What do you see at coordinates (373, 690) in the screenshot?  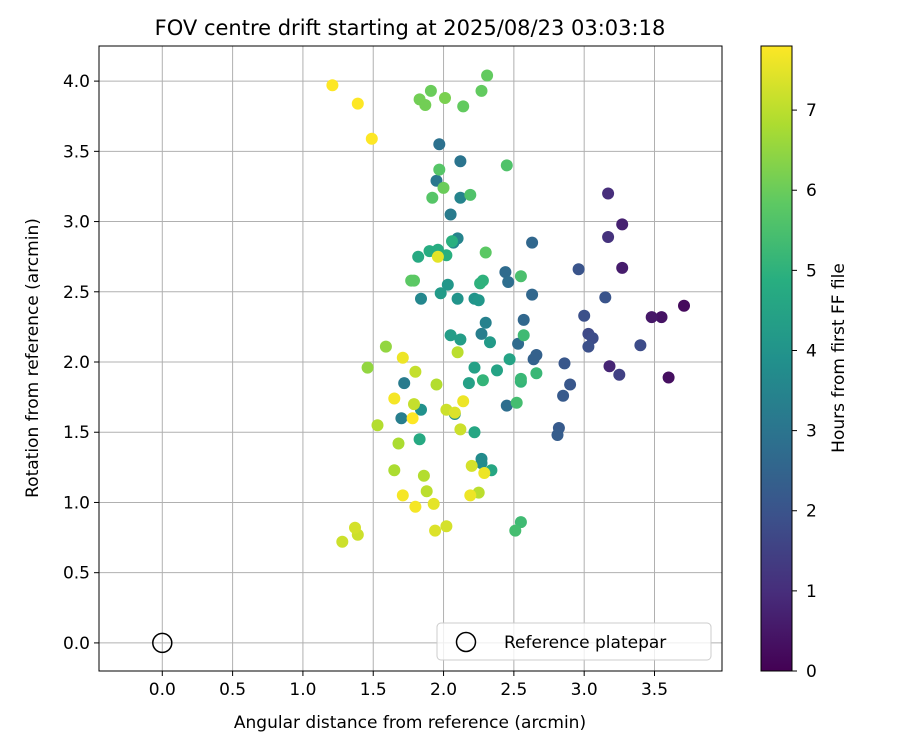 I see `x-tick-label: 1.5` at bounding box center [373, 690].